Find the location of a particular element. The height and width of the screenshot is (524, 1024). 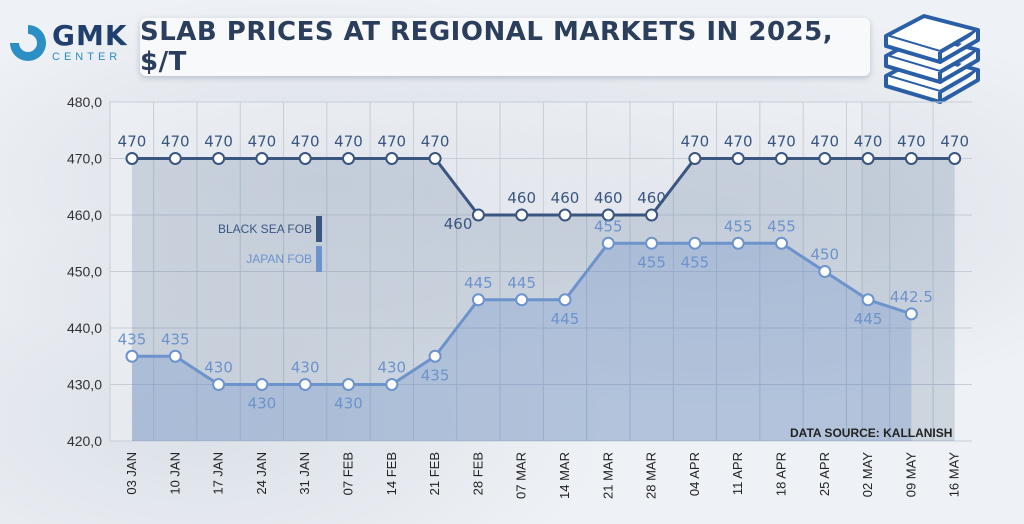

x-tick-label: 04 APR is located at coordinates (694, 474).